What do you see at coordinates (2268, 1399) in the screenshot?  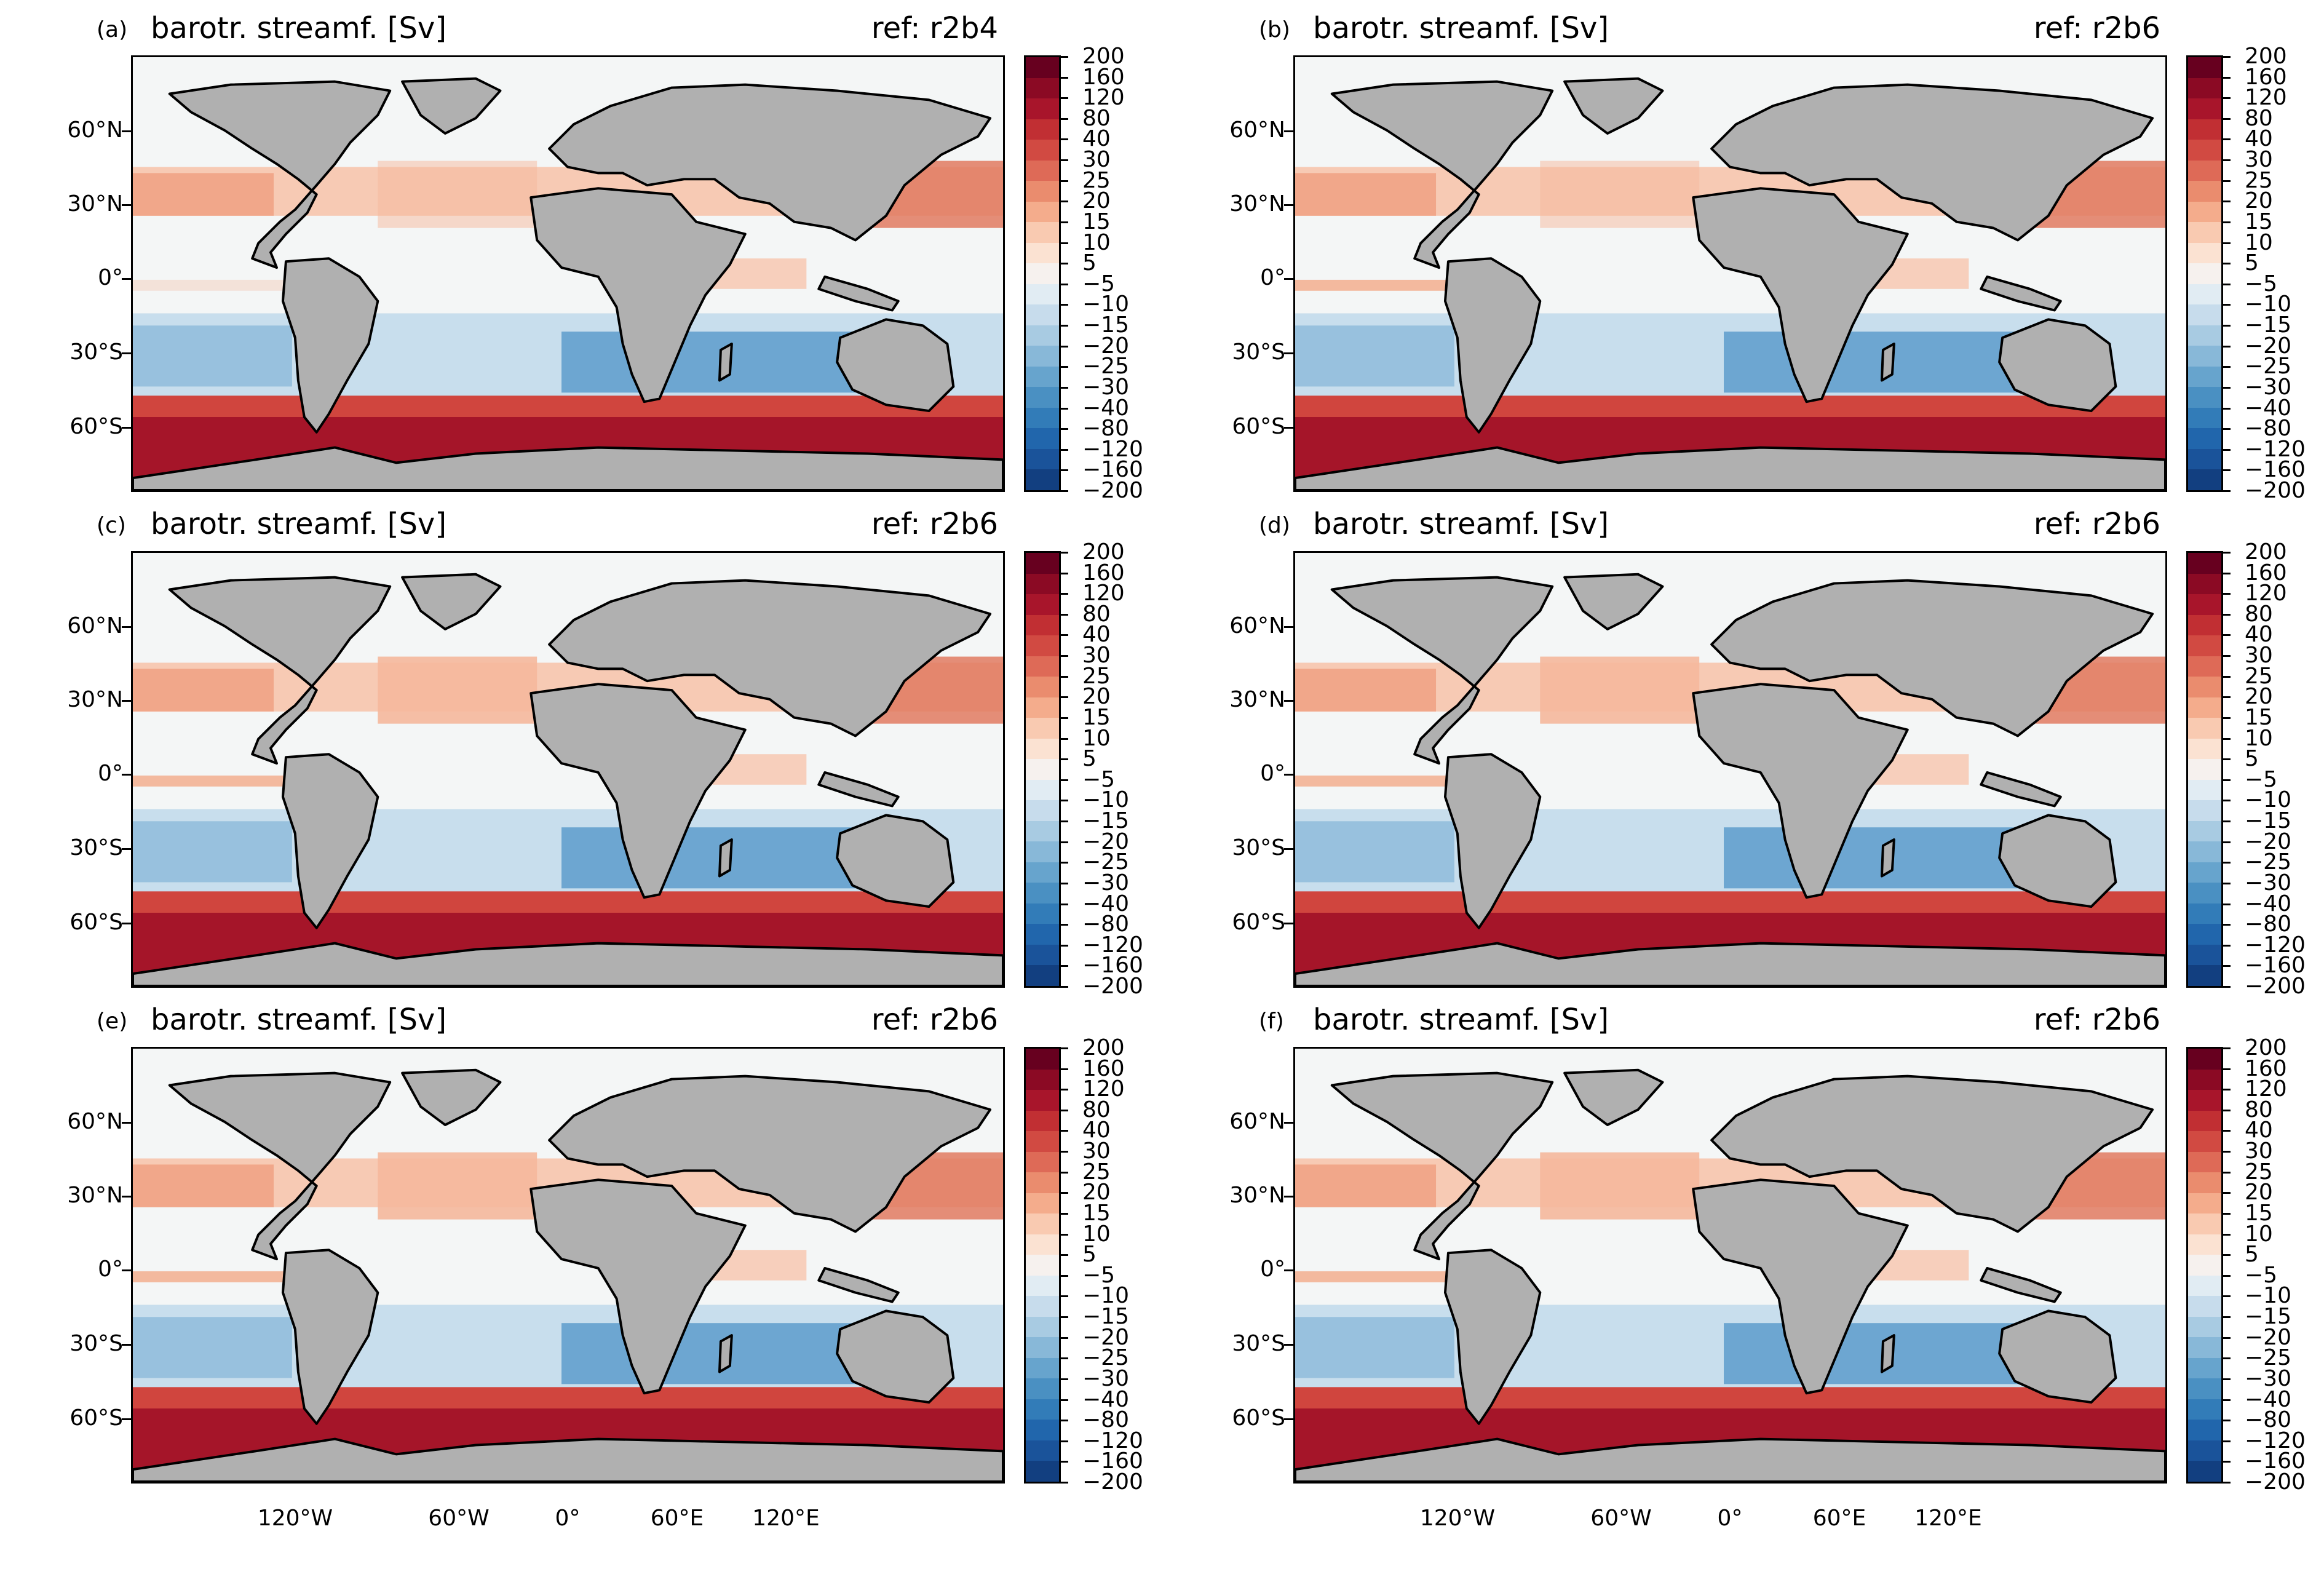 I see `colorbar-label: −40` at bounding box center [2268, 1399].